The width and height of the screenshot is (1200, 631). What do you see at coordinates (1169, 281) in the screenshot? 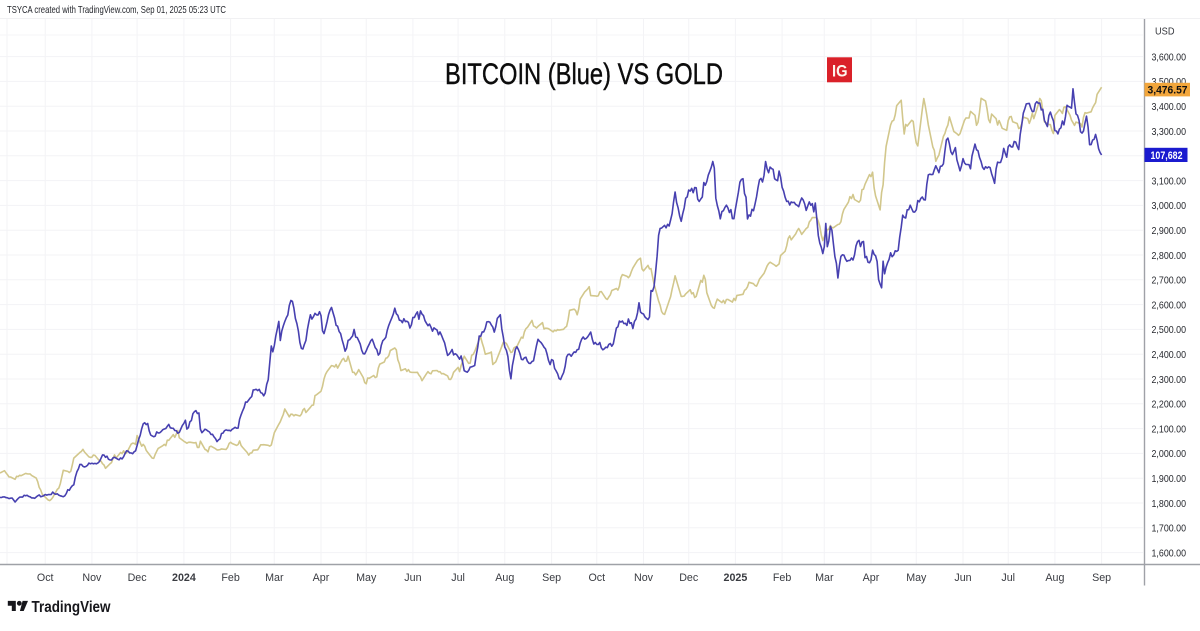
I see `svg-text: 2,700.00` at bounding box center [1169, 281].